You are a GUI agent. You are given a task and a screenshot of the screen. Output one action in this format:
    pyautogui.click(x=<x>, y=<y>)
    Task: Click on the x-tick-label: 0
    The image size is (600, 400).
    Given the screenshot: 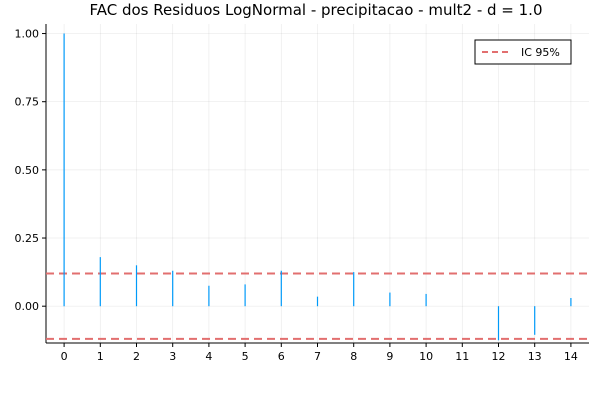 What is the action you would take?
    pyautogui.click(x=64, y=356)
    